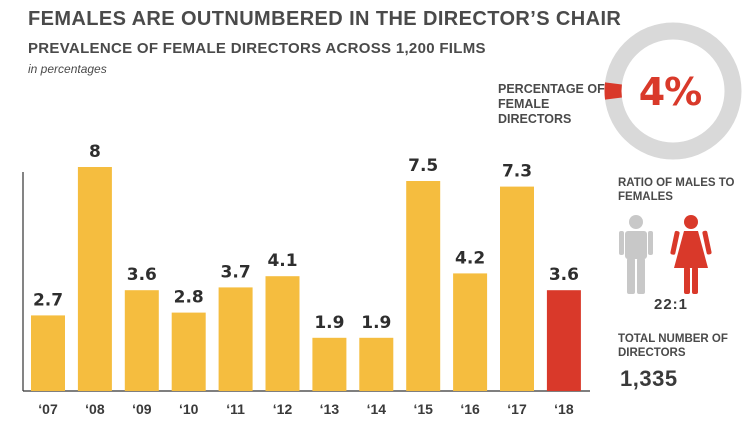 The width and height of the screenshot is (752, 431). What do you see at coordinates (189, 298) in the screenshot?
I see `data-label: 2.8` at bounding box center [189, 298].